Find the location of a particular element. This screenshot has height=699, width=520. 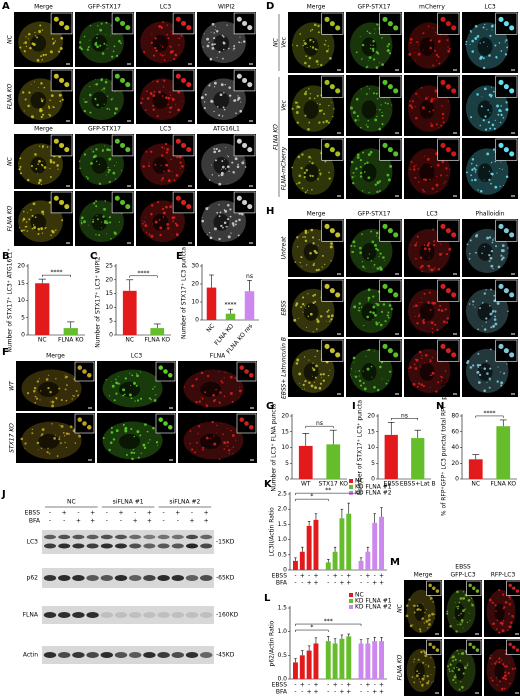

panel-letter: K is located at coordinates (268, 484).